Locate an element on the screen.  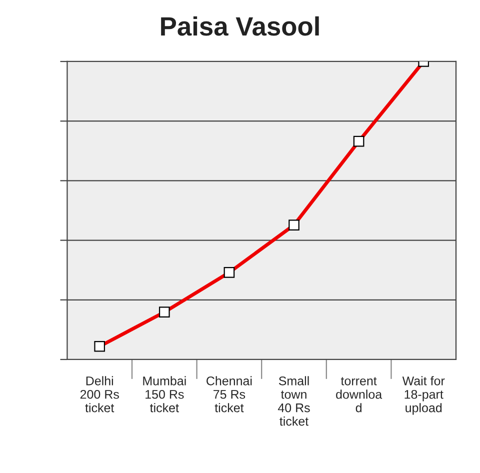
x-tick-label: Small town 40 Rs ticket is located at coordinates (294, 401).